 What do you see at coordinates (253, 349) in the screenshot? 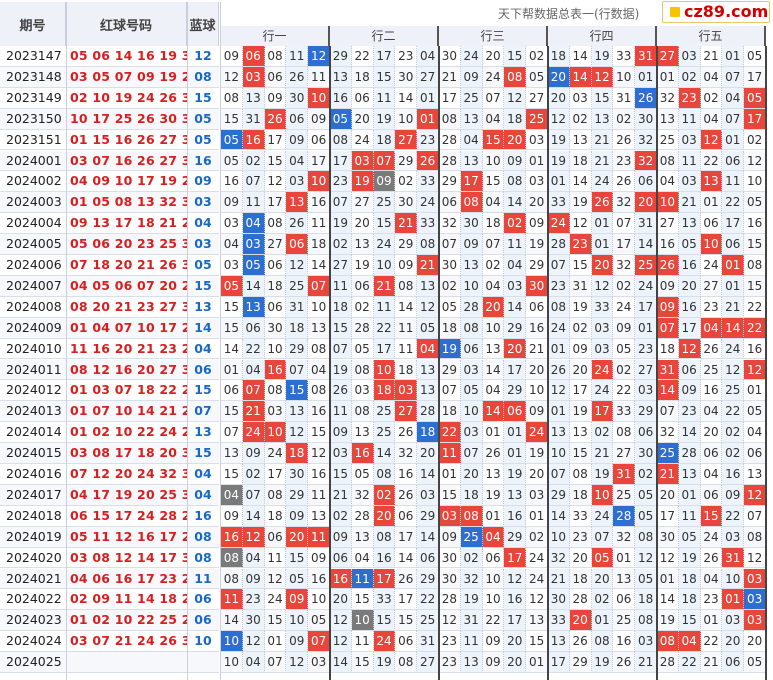
I see `number-cell: 22` at bounding box center [253, 349].